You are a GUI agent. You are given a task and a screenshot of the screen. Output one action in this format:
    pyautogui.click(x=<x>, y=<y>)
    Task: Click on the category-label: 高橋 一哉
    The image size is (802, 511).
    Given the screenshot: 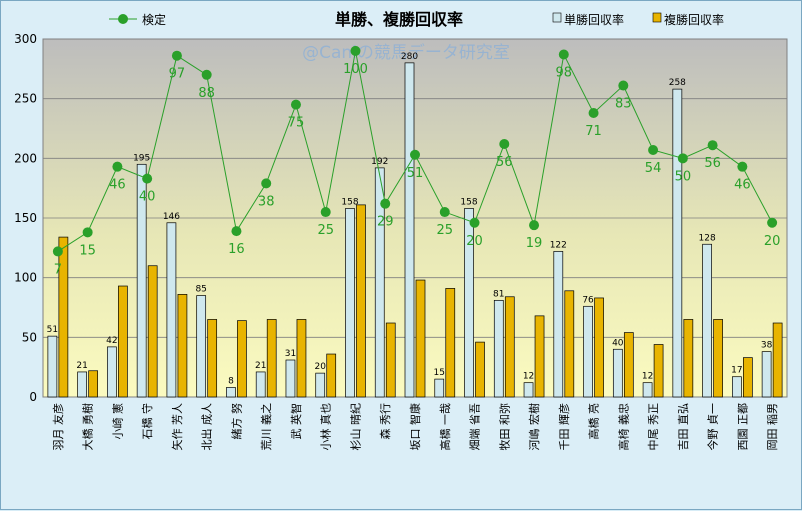 What is the action you would take?
    pyautogui.click(x=445, y=427)
    